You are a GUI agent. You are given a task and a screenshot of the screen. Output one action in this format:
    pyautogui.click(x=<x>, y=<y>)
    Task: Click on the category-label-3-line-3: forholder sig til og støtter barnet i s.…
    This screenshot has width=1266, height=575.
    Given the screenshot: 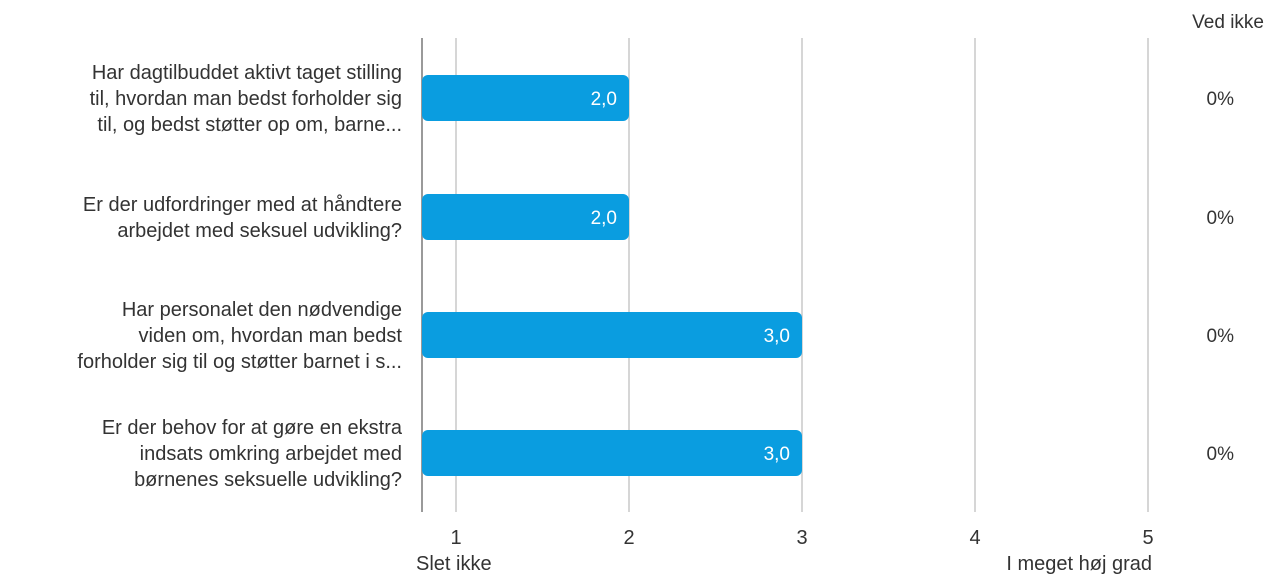 What is the action you would take?
    pyautogui.click(x=239, y=362)
    